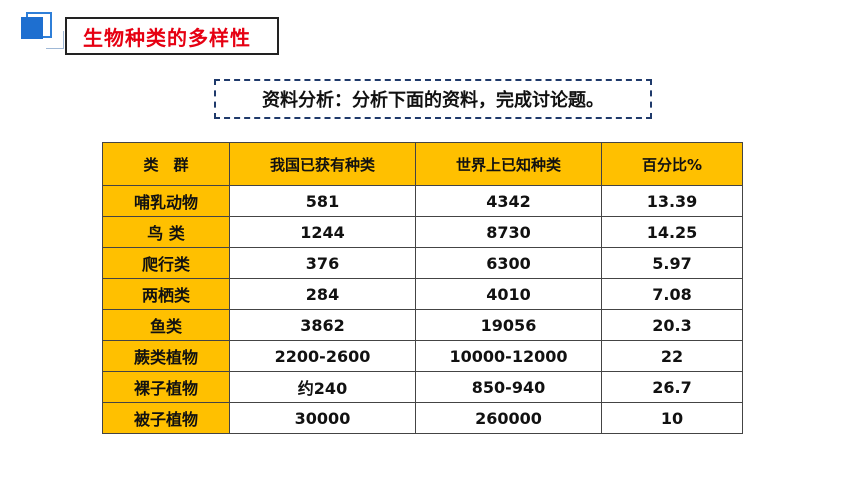 This screenshot has width=860, height=484. What do you see at coordinates (508, 164) in the screenshot?
I see `column-header-world-count: 世界上已知种类` at bounding box center [508, 164].